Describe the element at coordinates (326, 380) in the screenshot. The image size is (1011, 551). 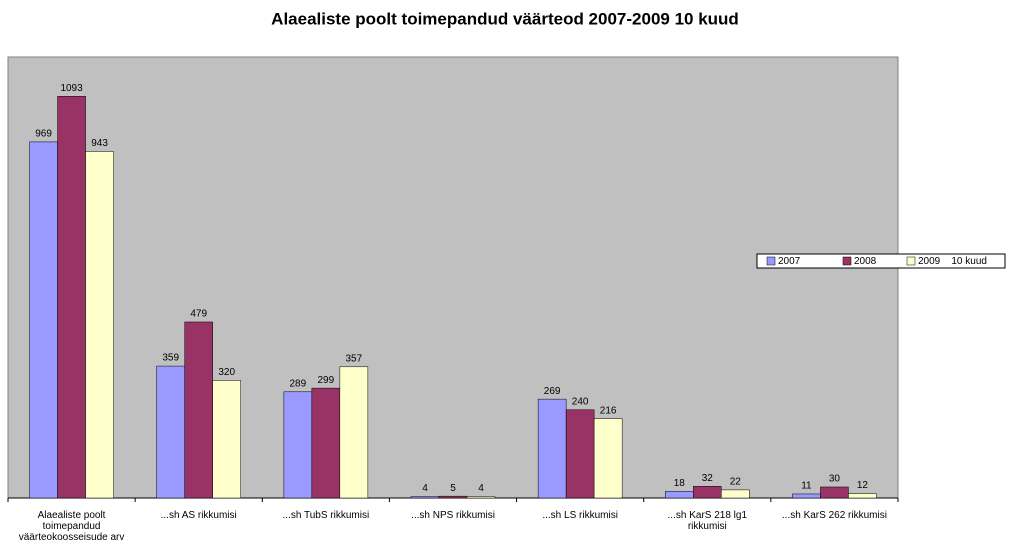
I see `data-label: 299` at that location.